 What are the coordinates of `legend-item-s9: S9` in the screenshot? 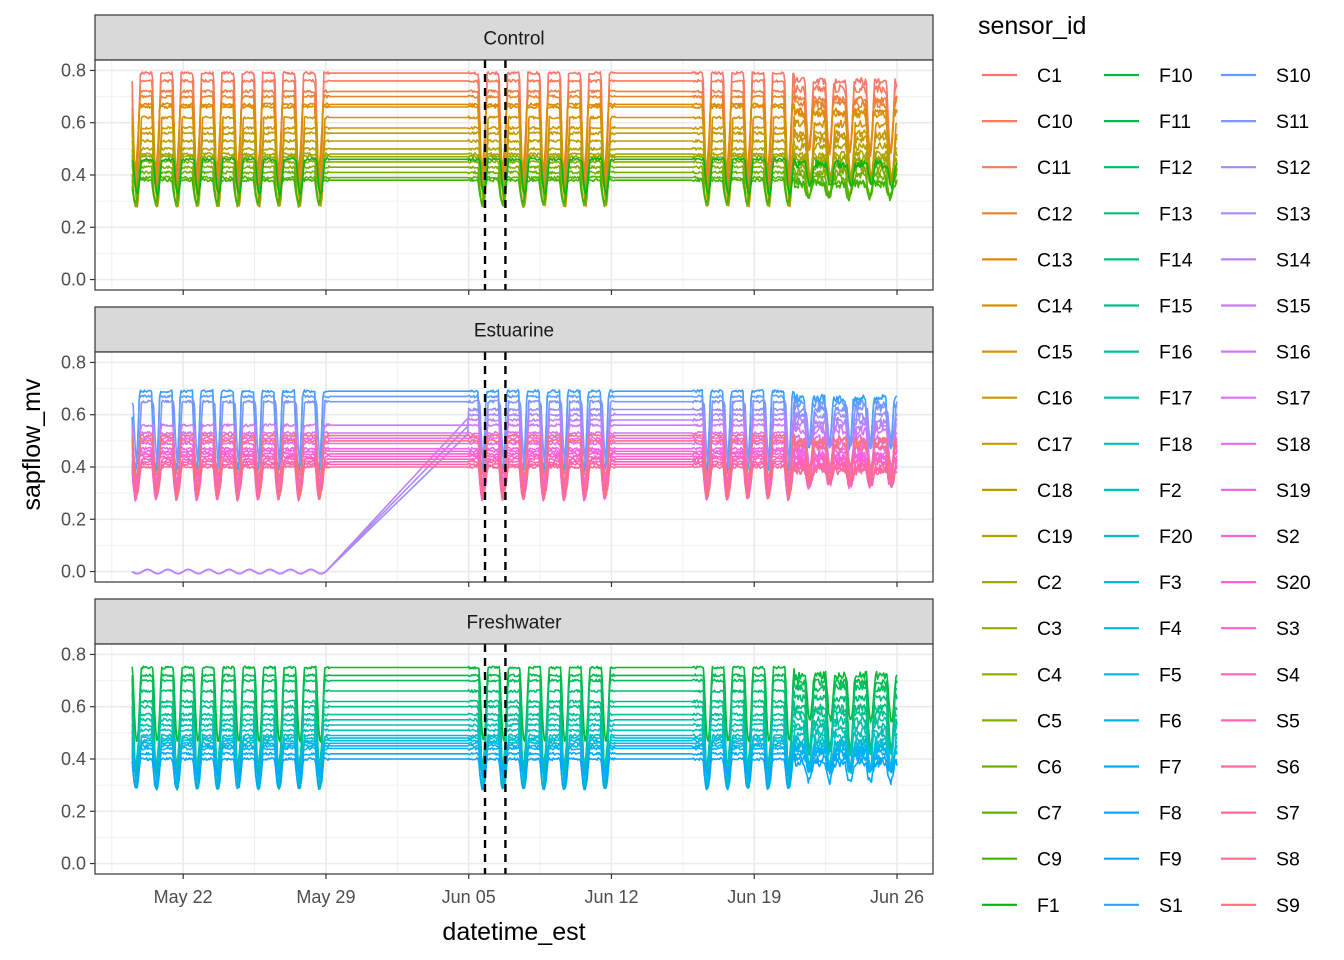 It's located at (1260, 906).